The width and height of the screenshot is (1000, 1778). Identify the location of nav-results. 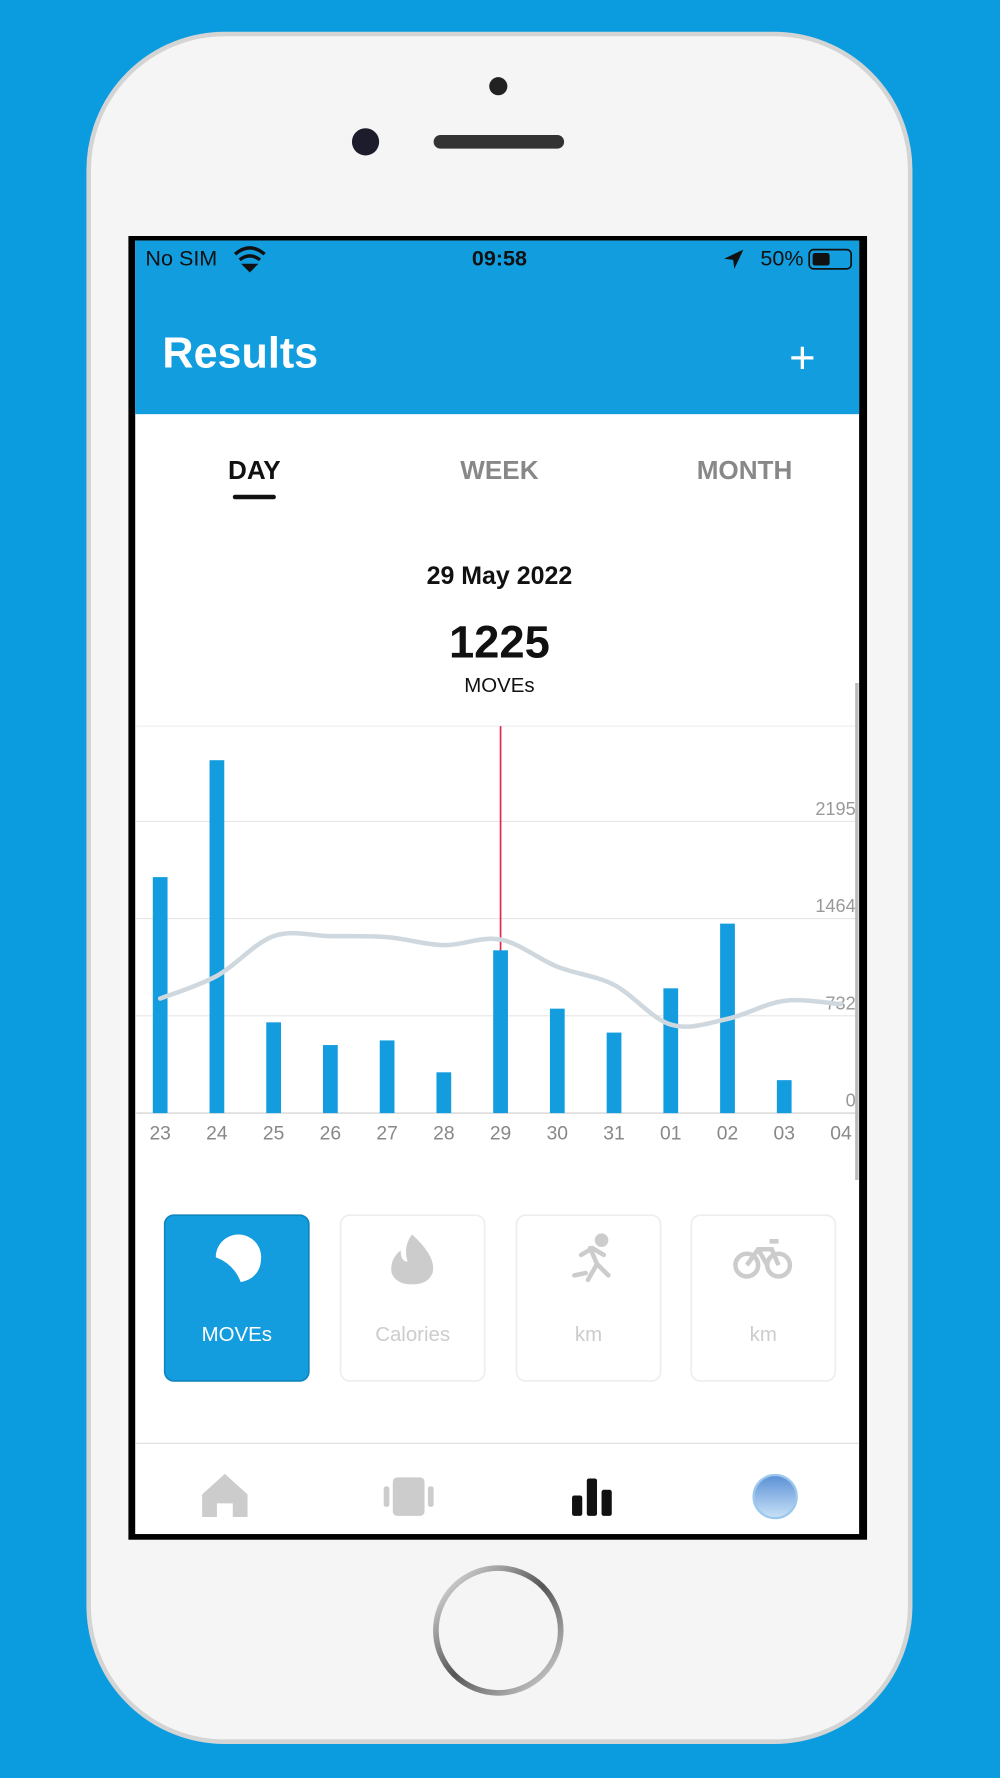
(592, 1497).